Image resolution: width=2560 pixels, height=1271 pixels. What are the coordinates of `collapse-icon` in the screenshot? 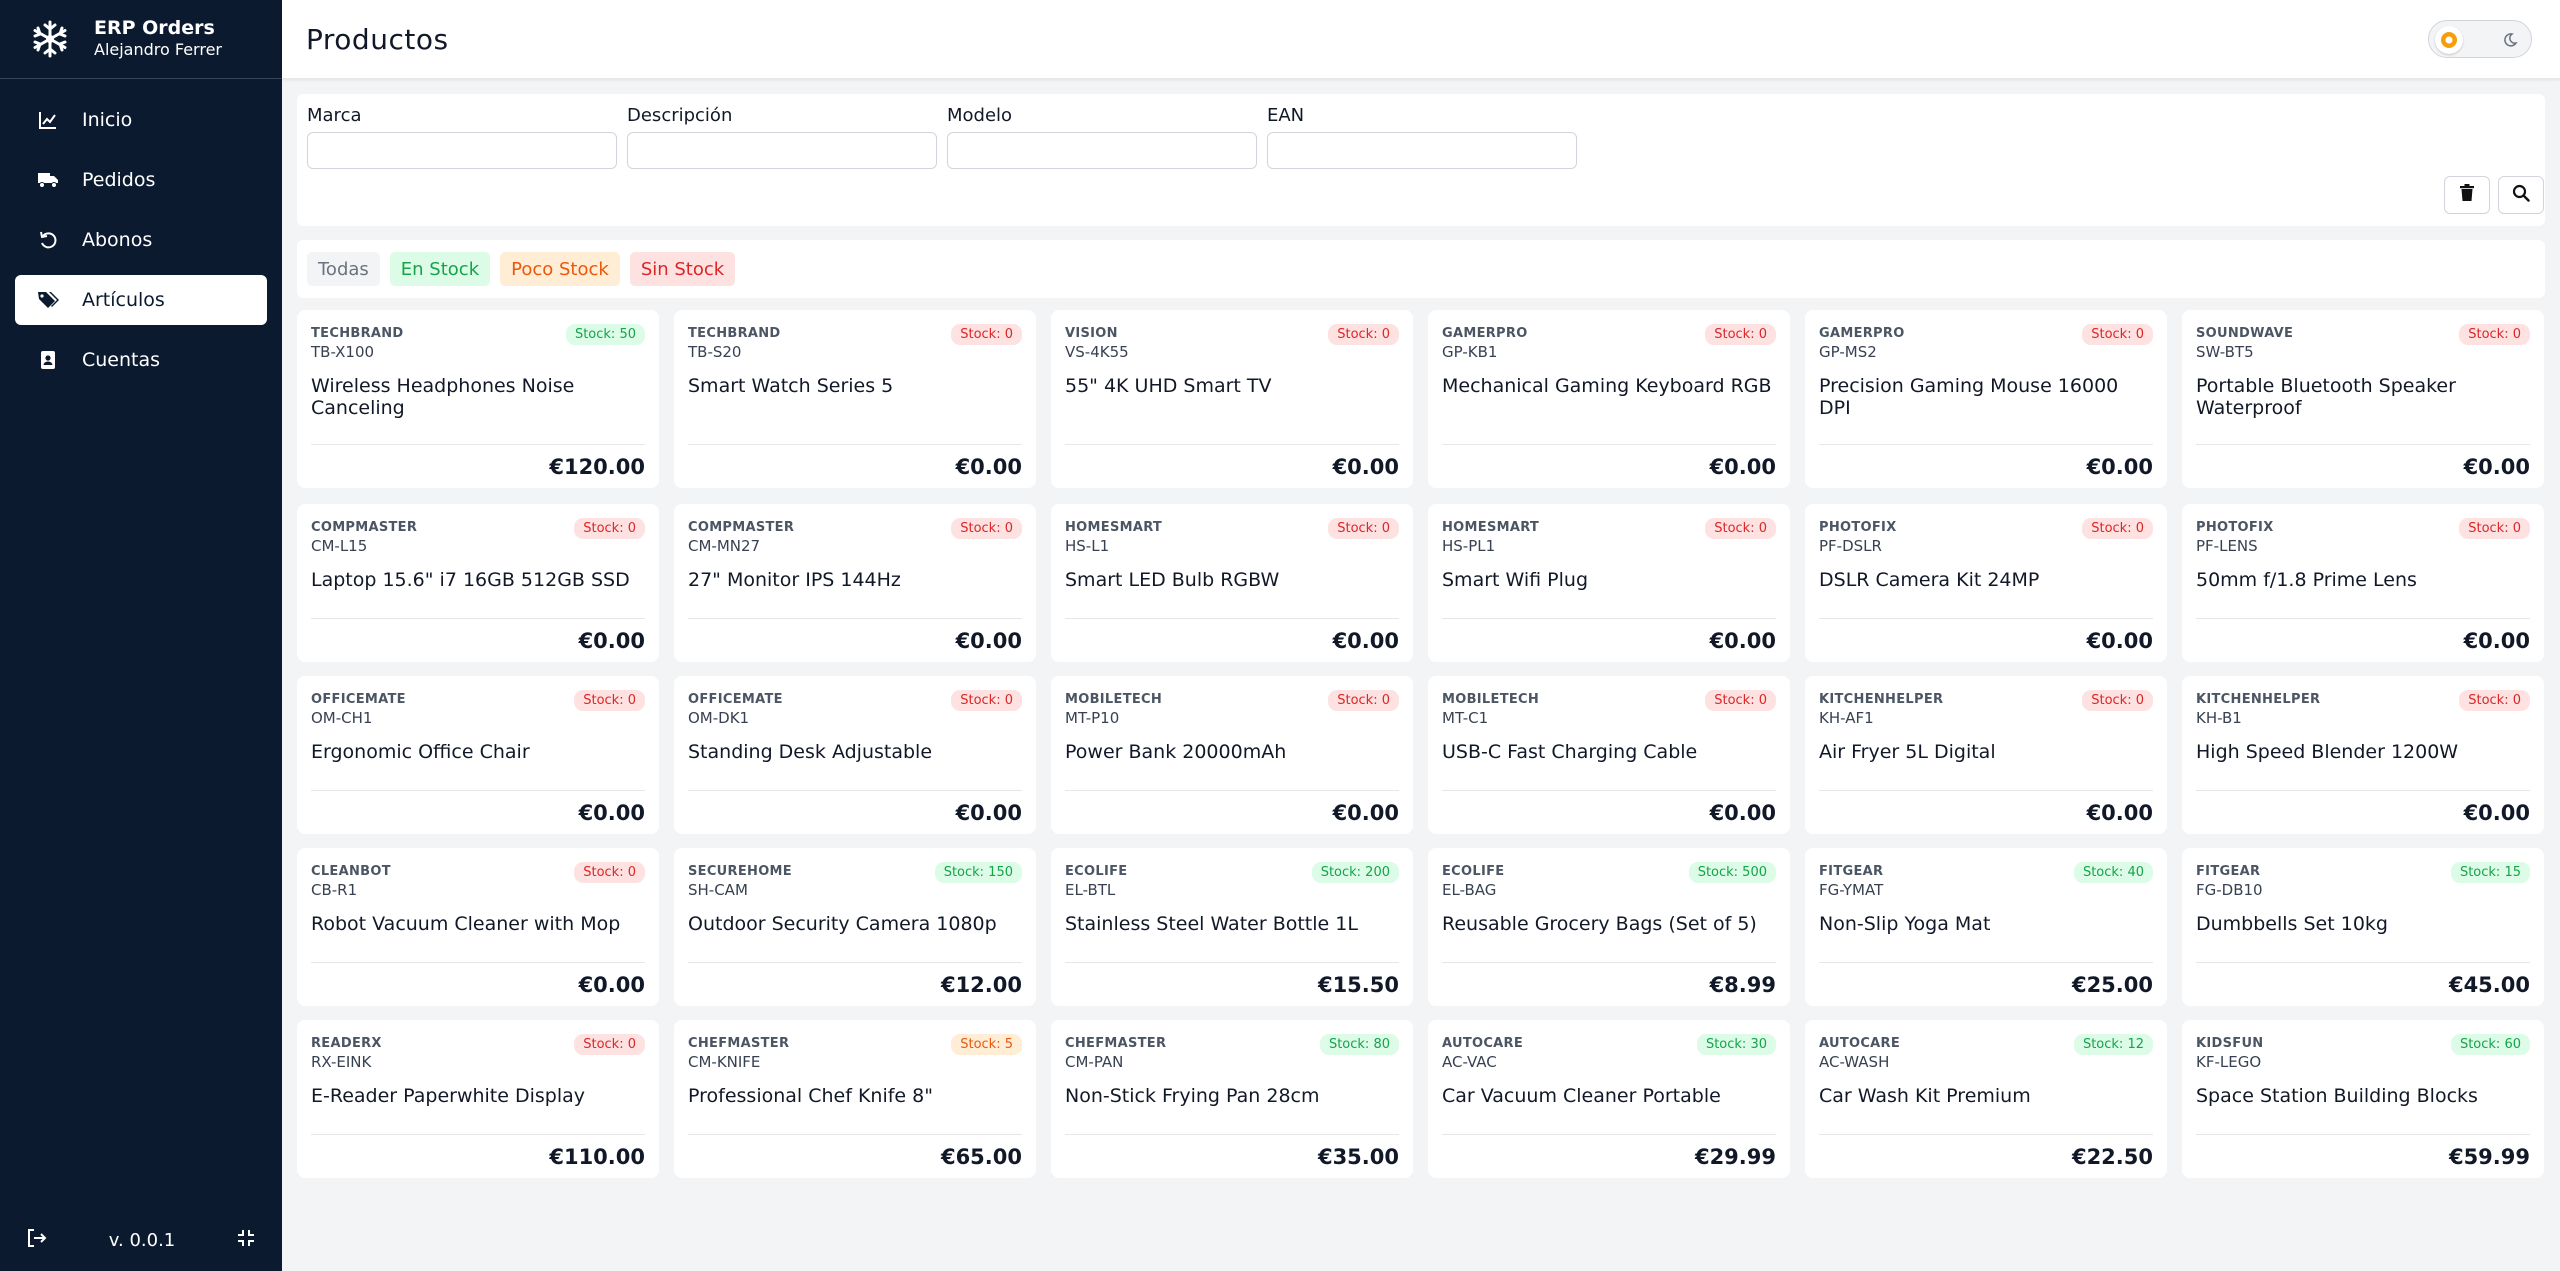 It's located at (246, 1240).